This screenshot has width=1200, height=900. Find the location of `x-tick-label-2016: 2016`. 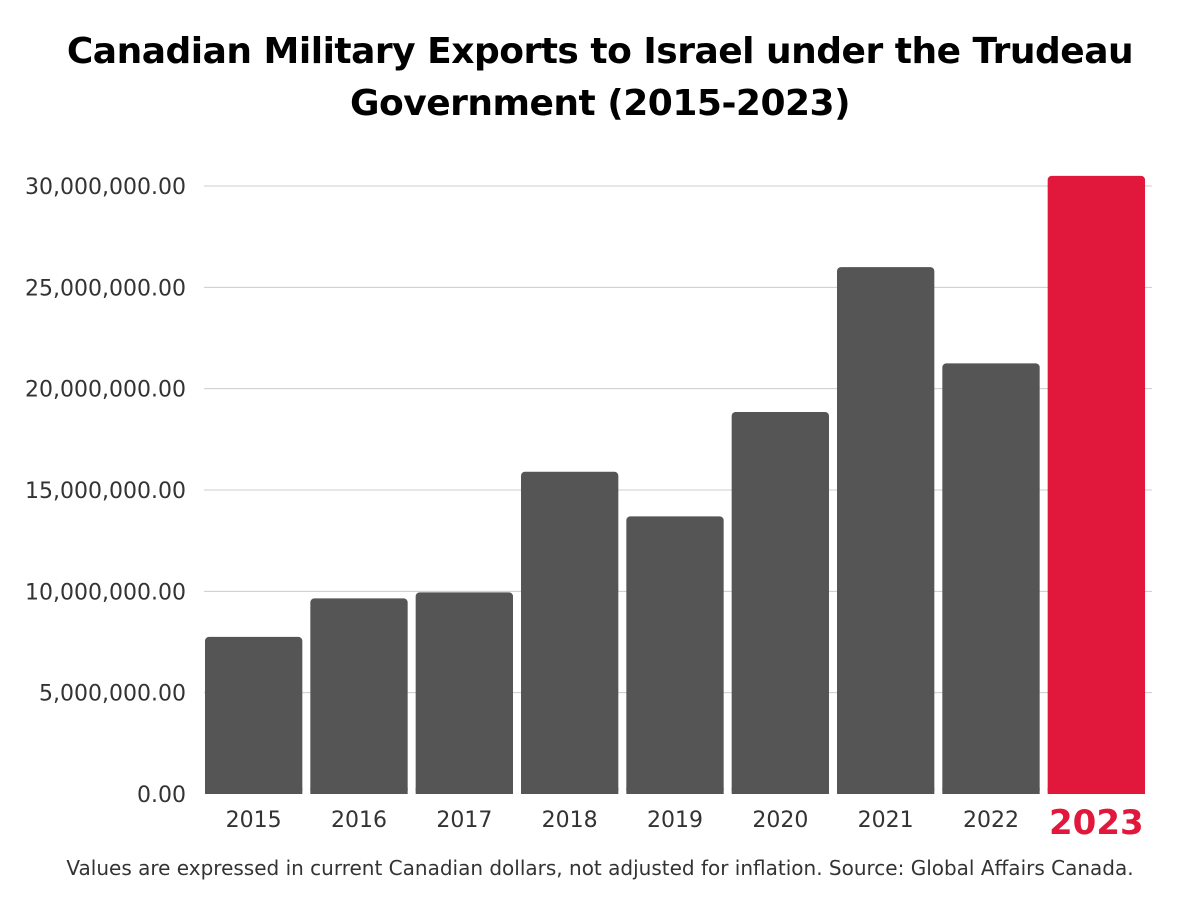

x-tick-label-2016: 2016 is located at coordinates (359, 820).